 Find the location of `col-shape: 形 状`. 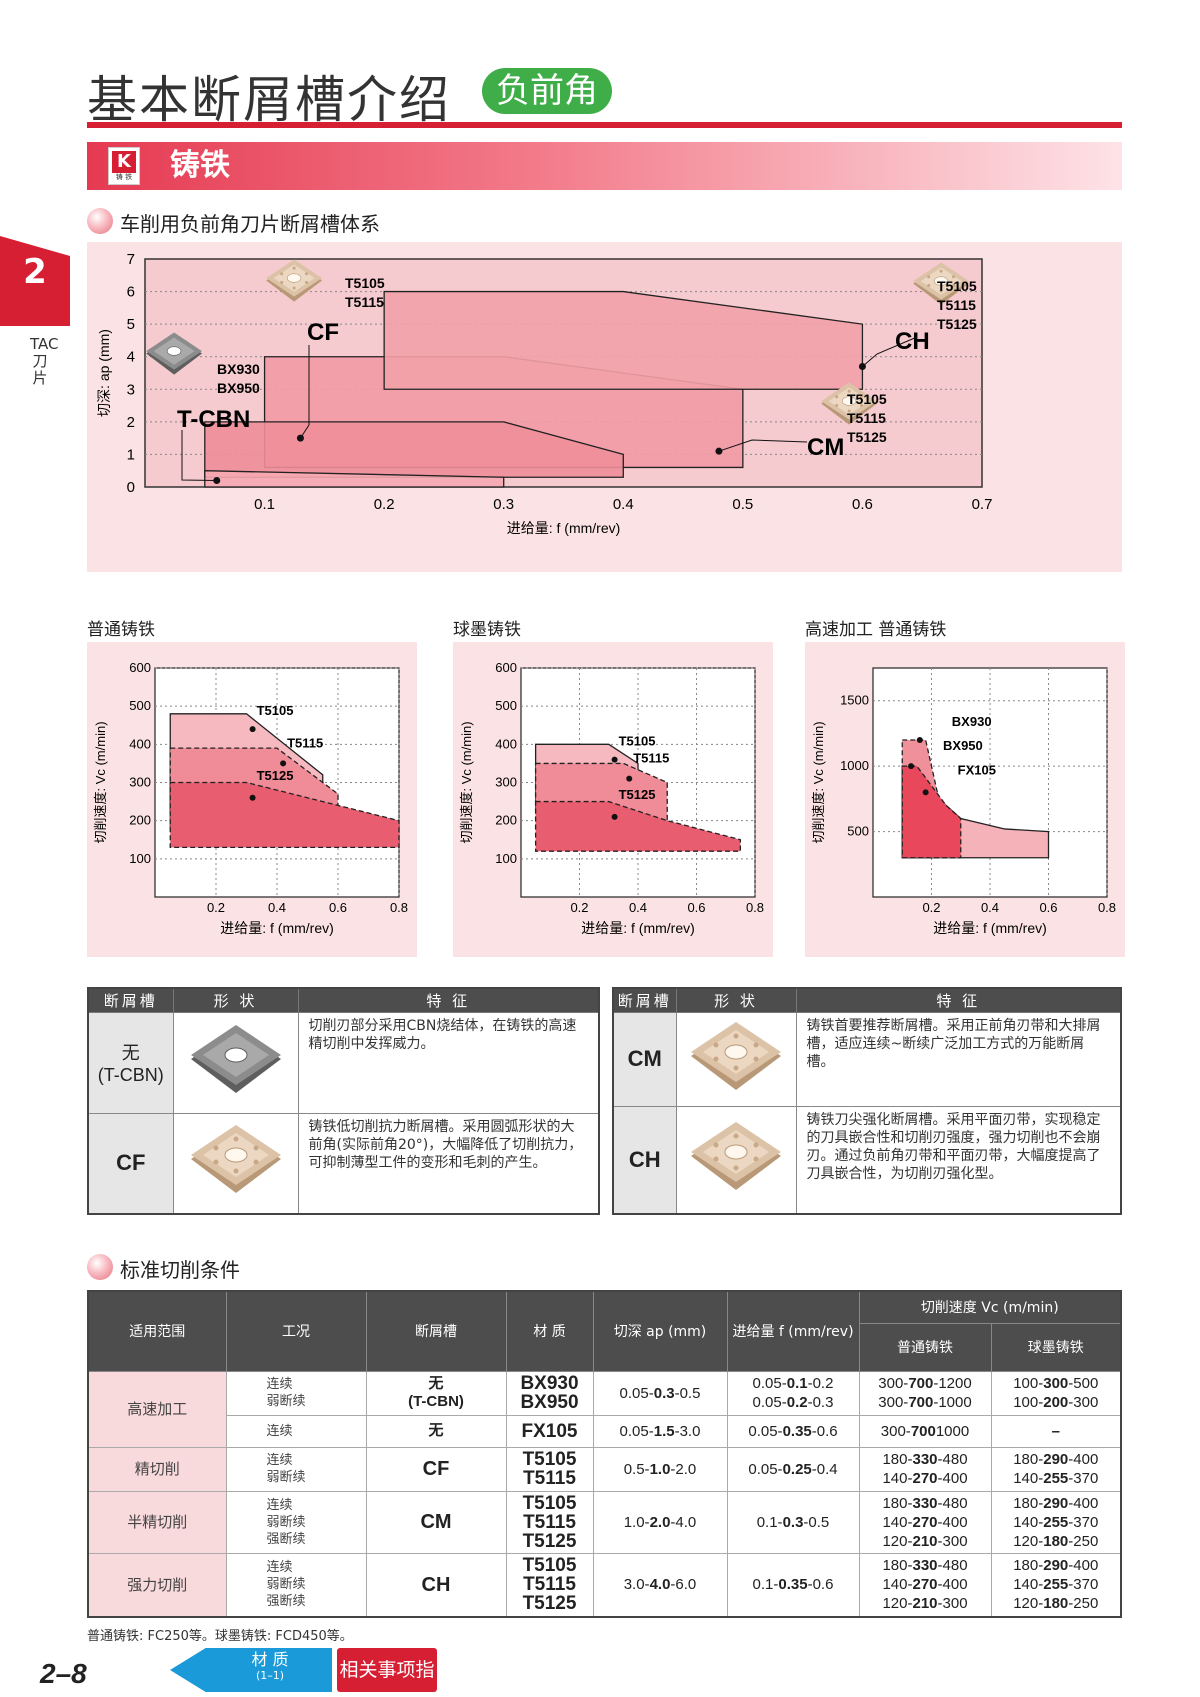

col-shape: 形 状 is located at coordinates (235, 1000).